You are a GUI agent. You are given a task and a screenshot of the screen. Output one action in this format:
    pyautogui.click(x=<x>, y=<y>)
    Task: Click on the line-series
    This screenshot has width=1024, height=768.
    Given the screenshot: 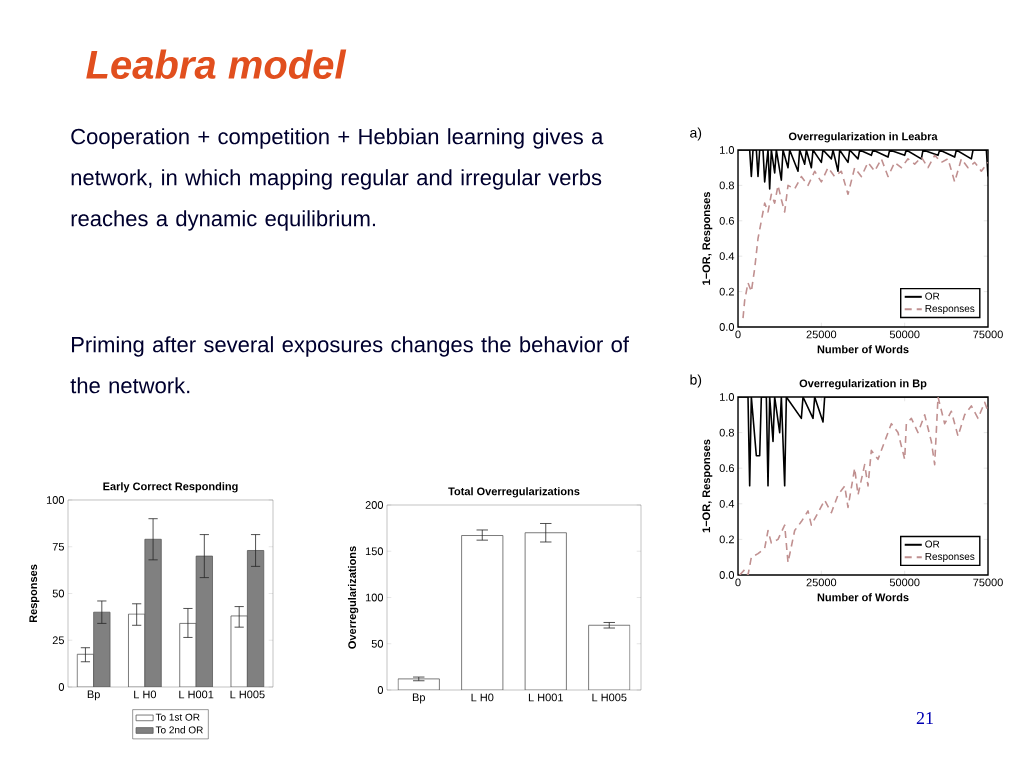 What is the action you would take?
    pyautogui.click(x=865, y=236)
    